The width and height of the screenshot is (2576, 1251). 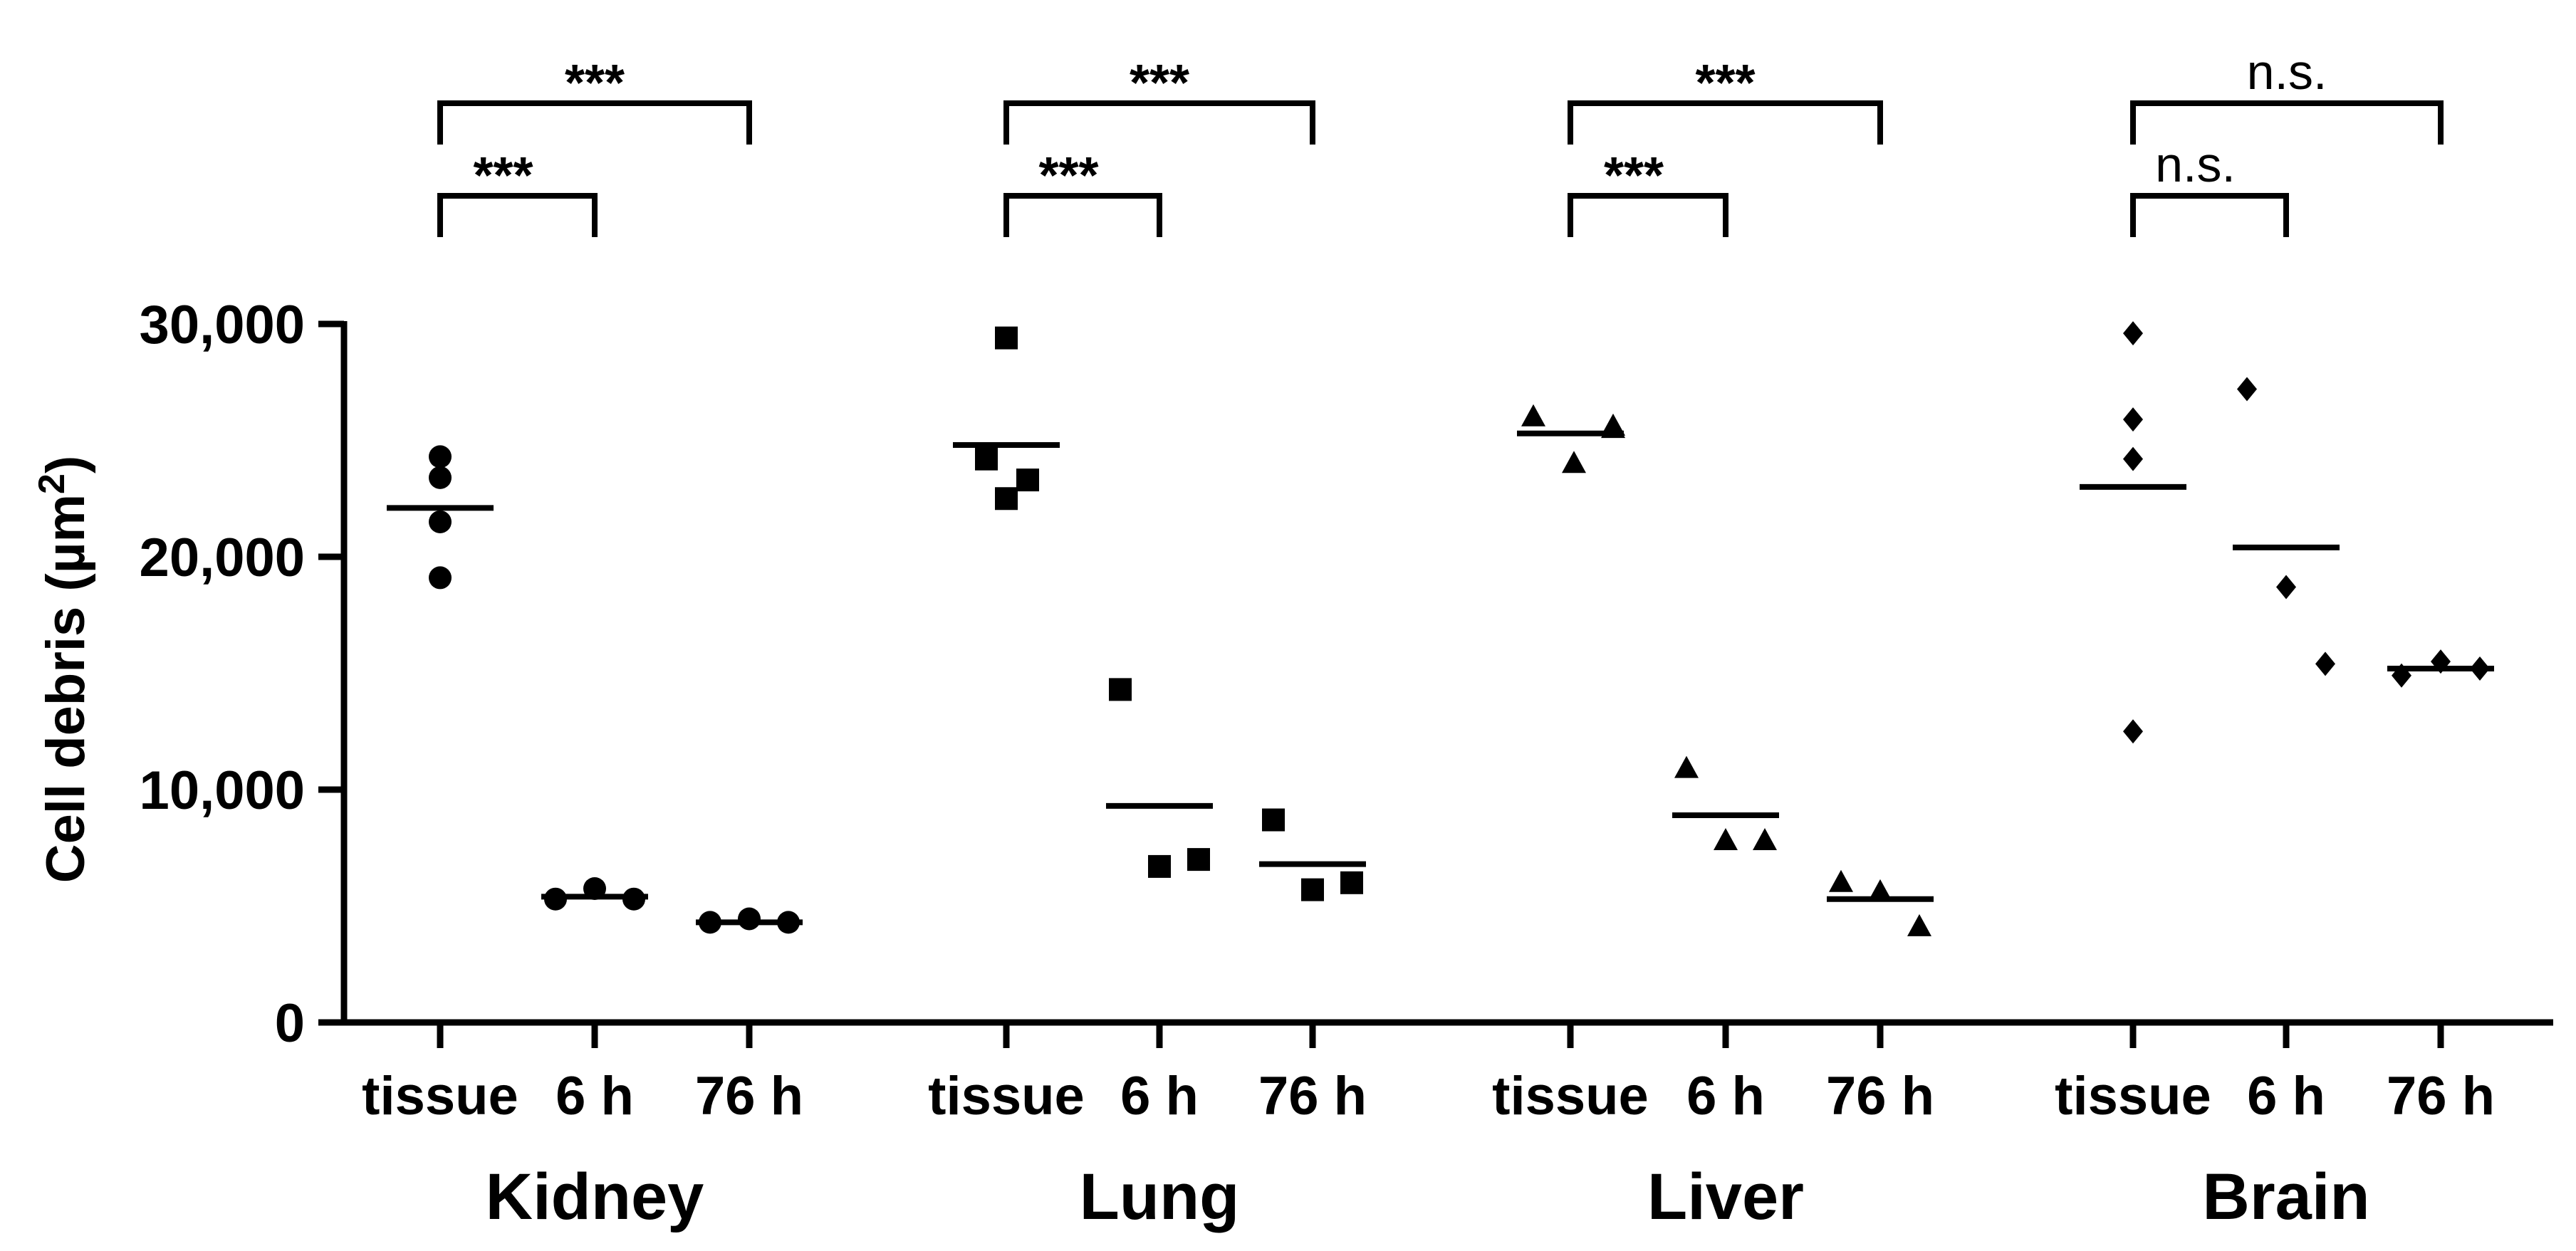 What do you see at coordinates (1160, 1197) in the screenshot?
I see `x-group-label: Lung` at bounding box center [1160, 1197].